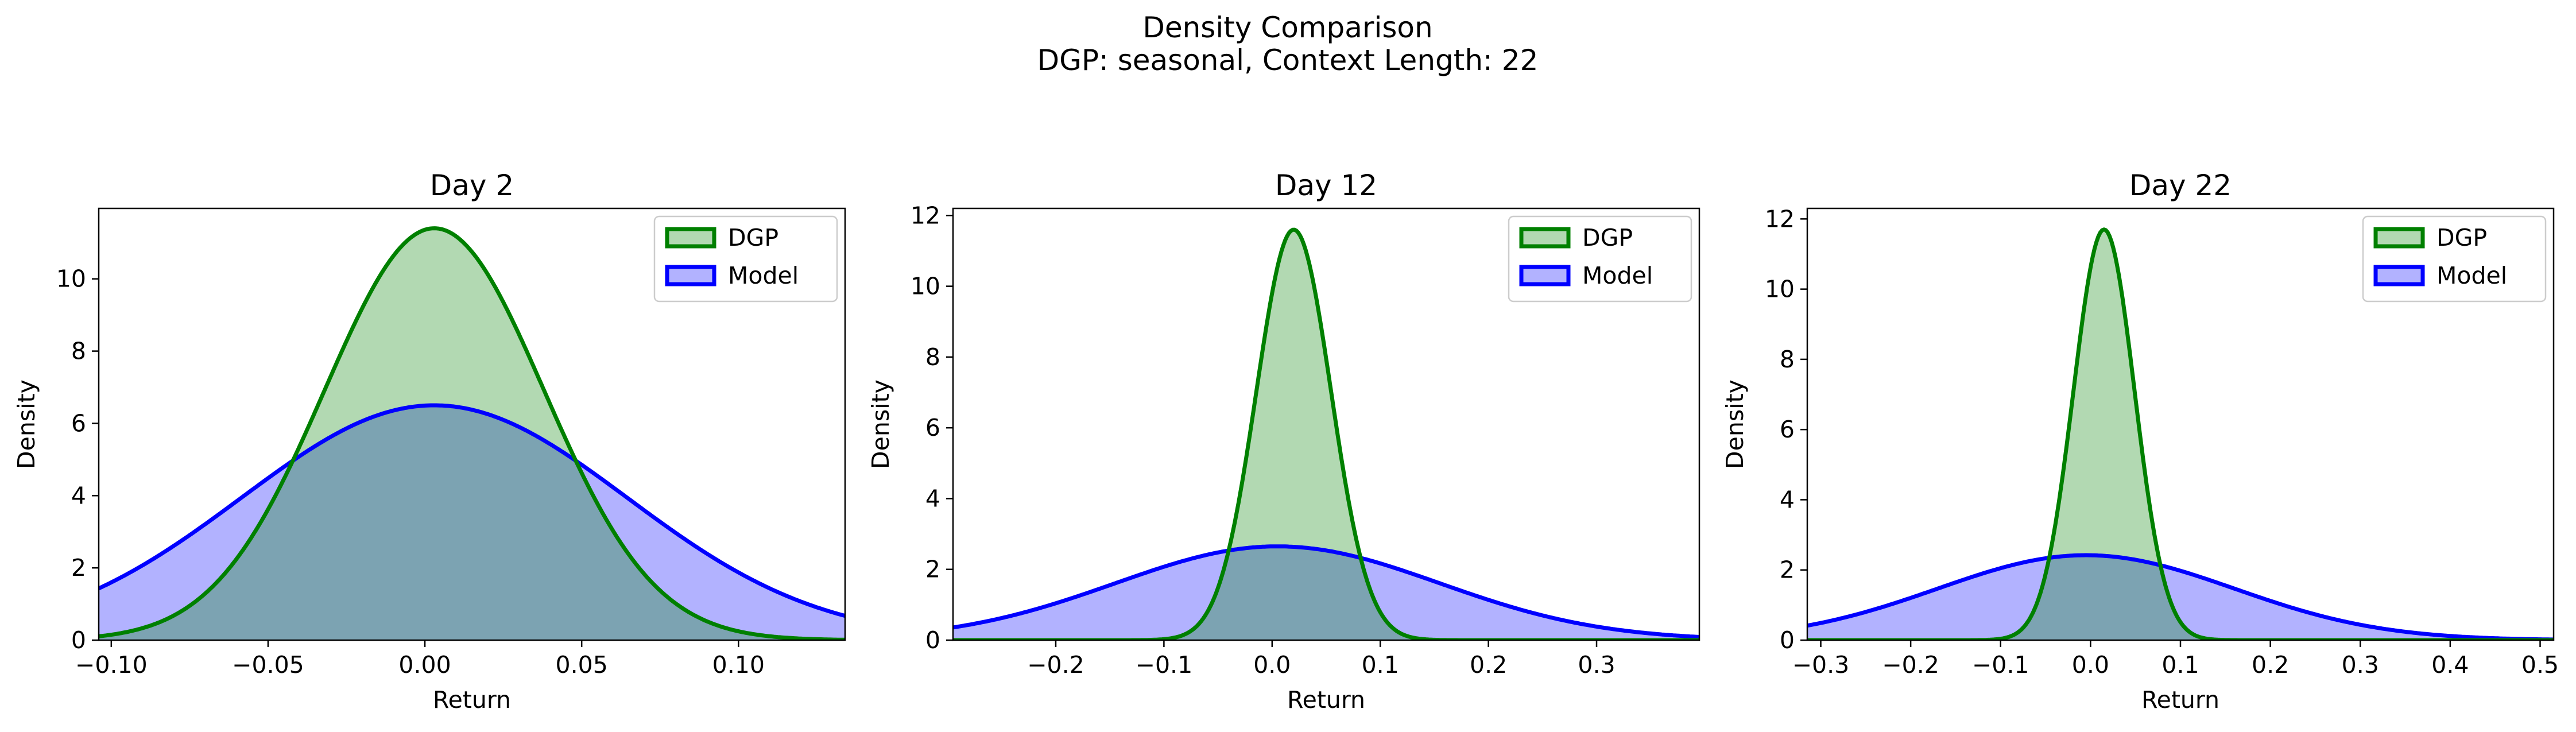  I want to click on figure-subtitle: DGP: seasonal, Context Length: 22, so click(1288, 60).